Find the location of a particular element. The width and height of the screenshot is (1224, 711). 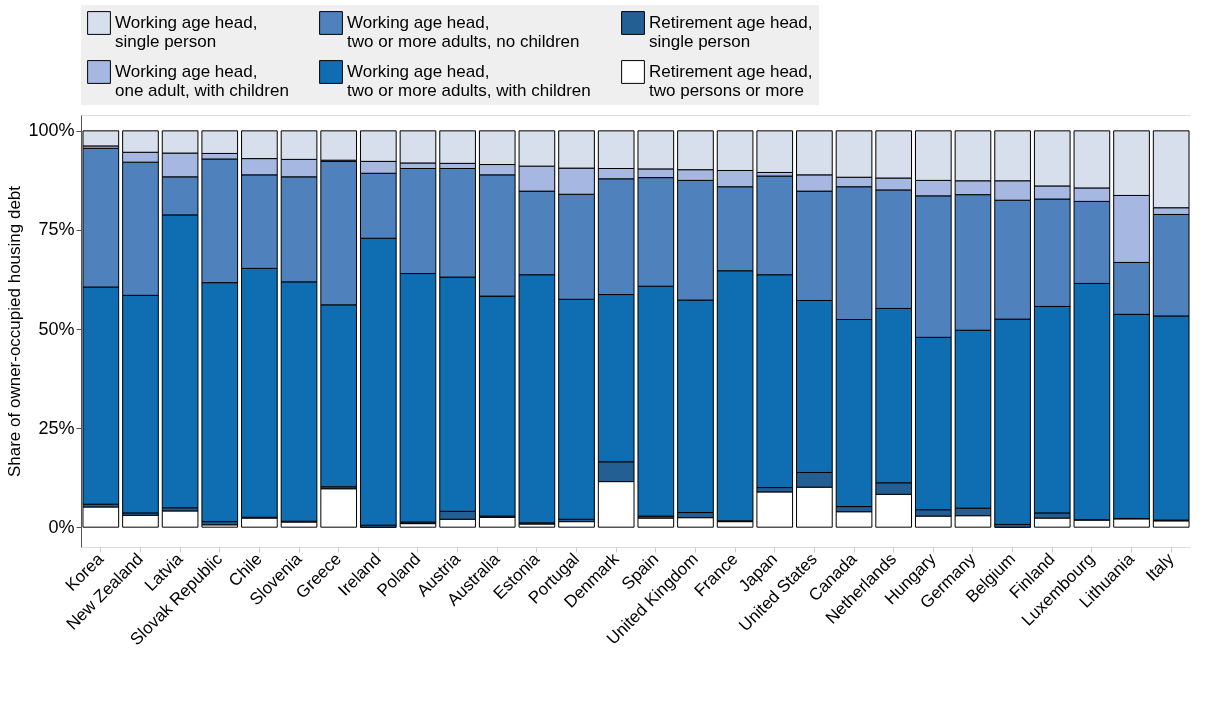

x-tick-label: Italy is located at coordinates (1160, 567).